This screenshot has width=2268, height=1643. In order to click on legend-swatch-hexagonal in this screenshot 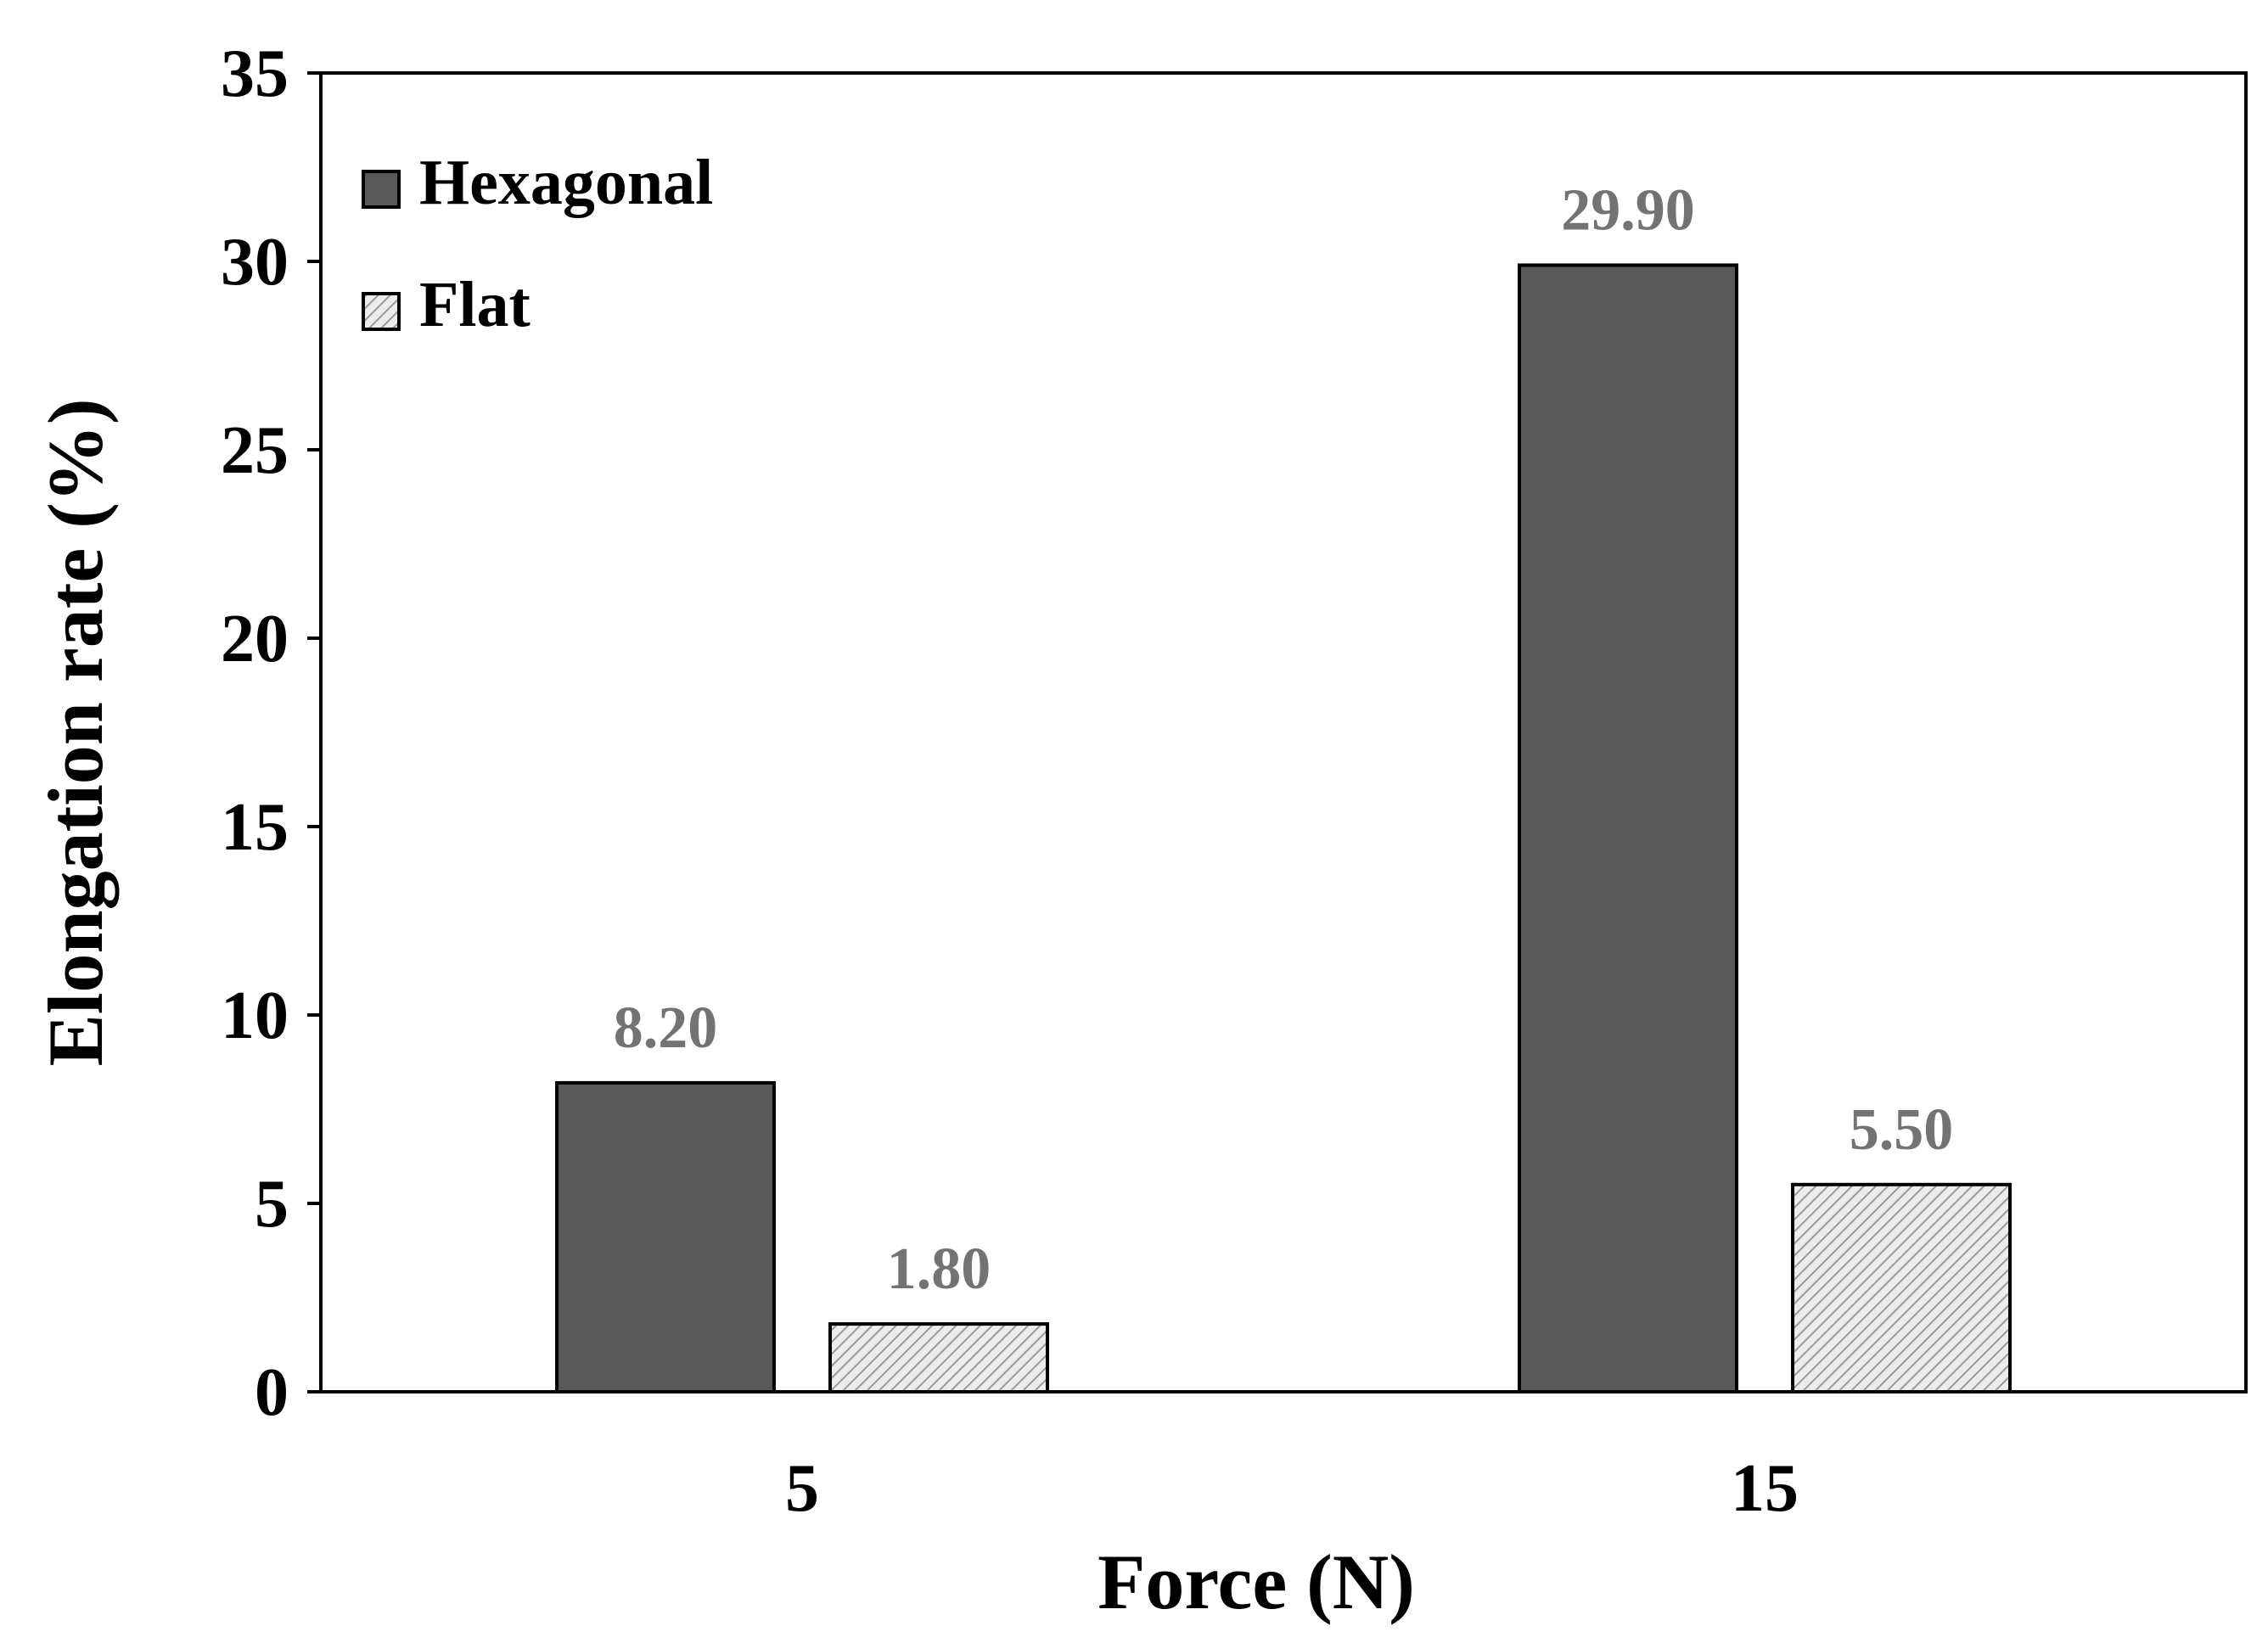, I will do `click(381, 189)`.